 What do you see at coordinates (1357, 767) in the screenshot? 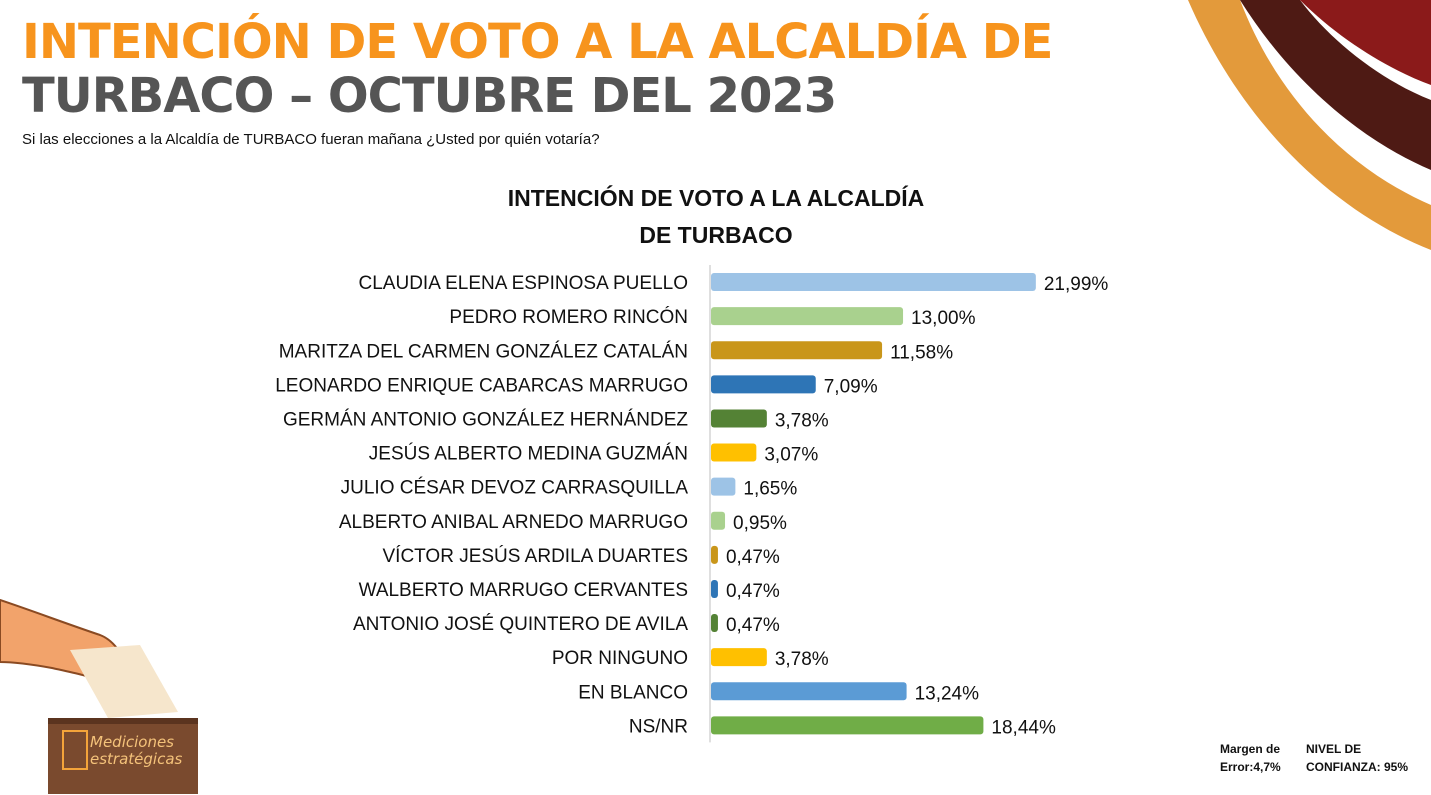
I see `confidence-line2: CONFIANZA: 95%` at bounding box center [1357, 767].